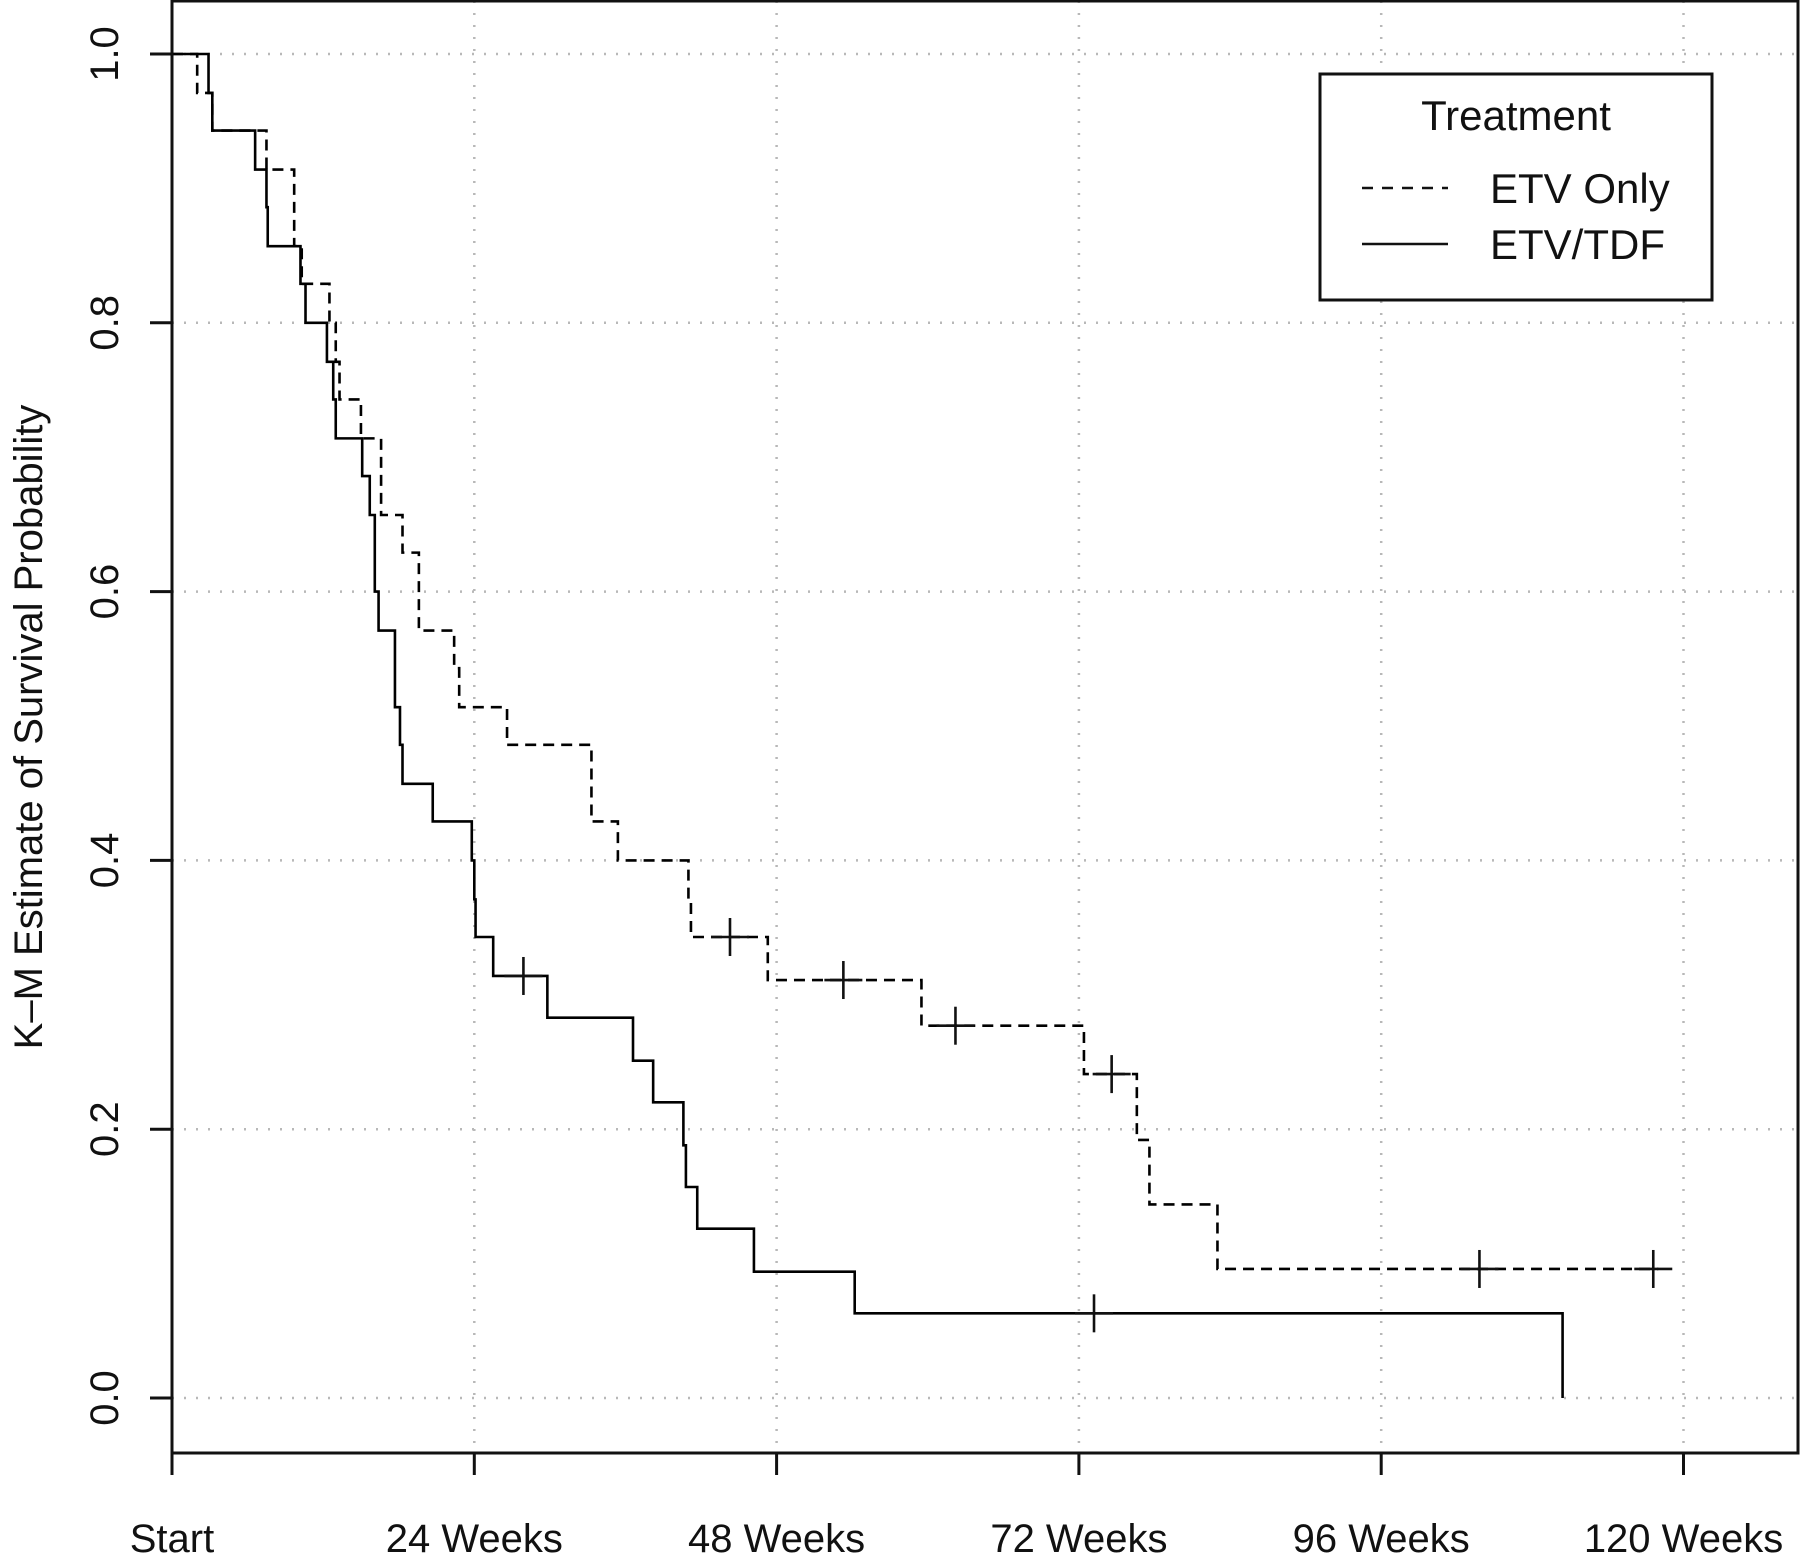 The width and height of the screenshot is (1800, 1556). What do you see at coordinates (776, 1536) in the screenshot?
I see `x-tick-label-2: 48 Weeks` at bounding box center [776, 1536].